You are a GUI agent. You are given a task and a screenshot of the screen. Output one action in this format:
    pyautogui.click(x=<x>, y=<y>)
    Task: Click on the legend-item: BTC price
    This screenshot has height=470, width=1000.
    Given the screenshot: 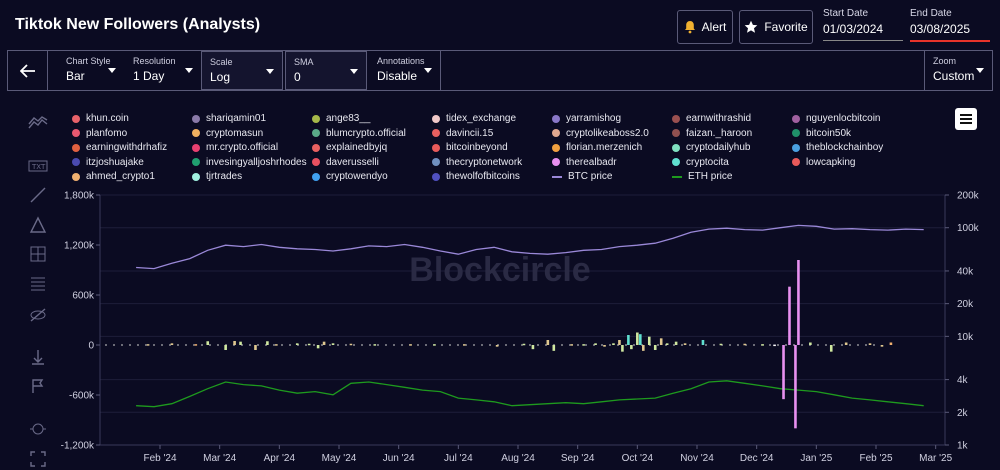 What is the action you would take?
    pyautogui.click(x=582, y=176)
    